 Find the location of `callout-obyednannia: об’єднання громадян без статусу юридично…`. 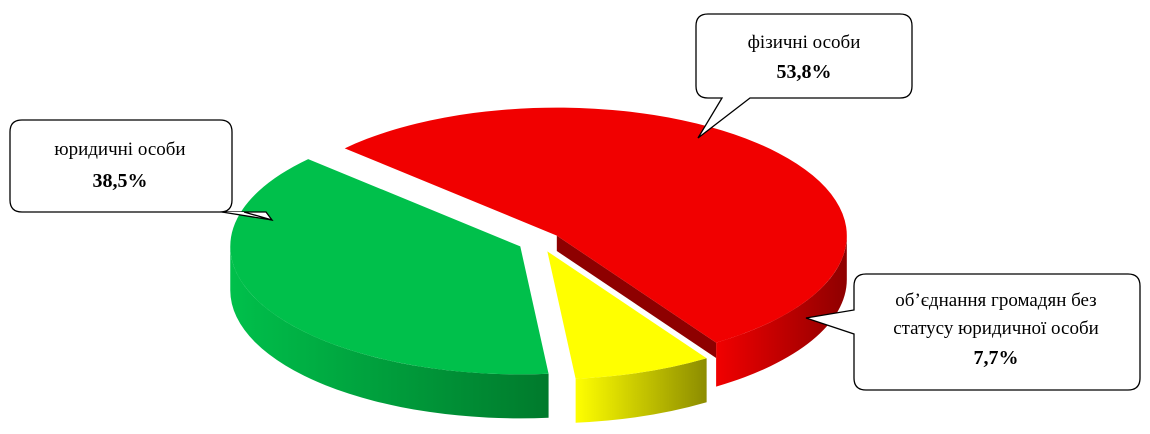

callout-obyednannia: об’єднання громадян без статусу юридично… is located at coordinates (973, 332).